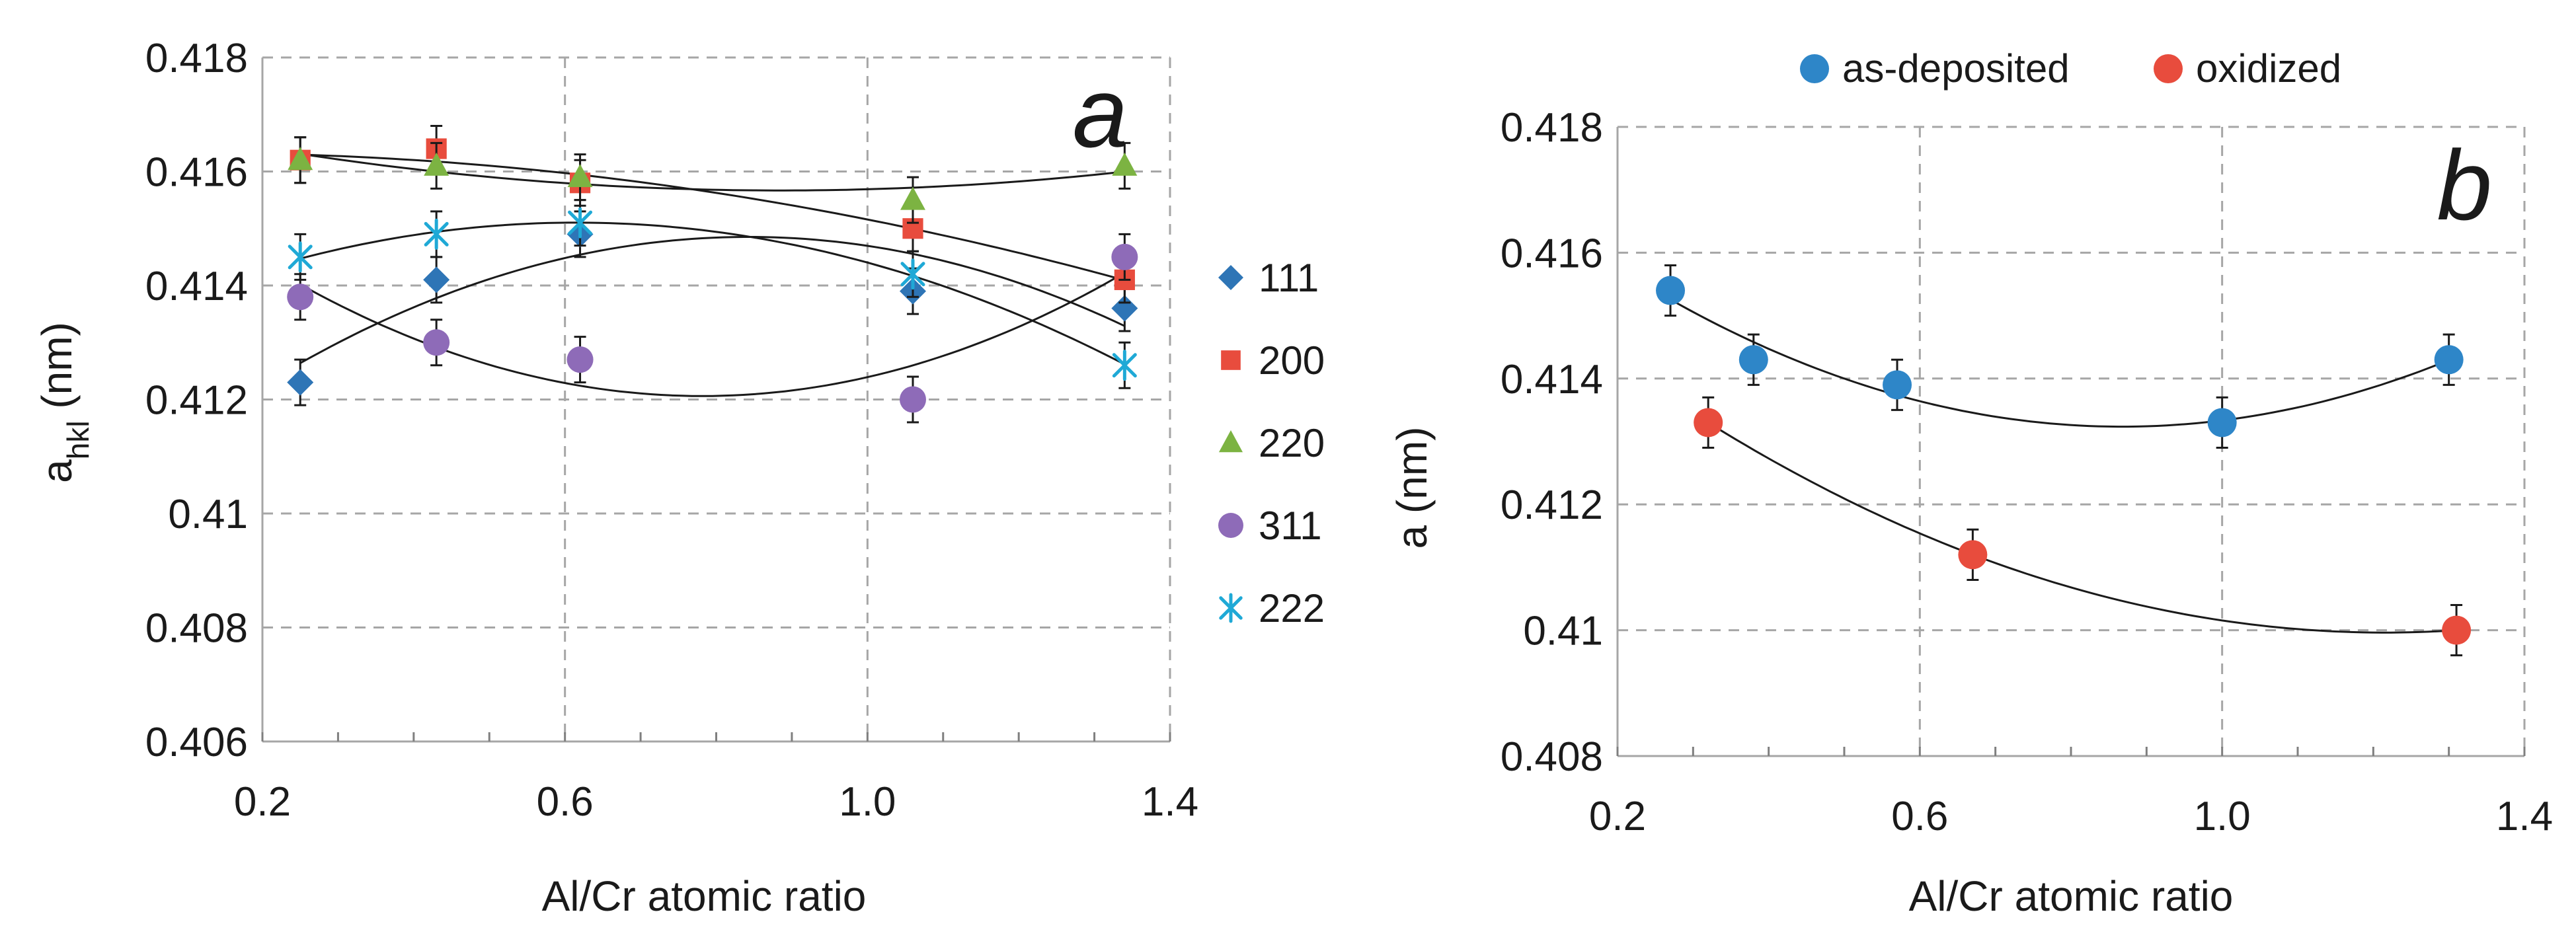 The width and height of the screenshot is (2576, 949). I want to click on panel-a-x-tick-label: 0.6, so click(565, 802).